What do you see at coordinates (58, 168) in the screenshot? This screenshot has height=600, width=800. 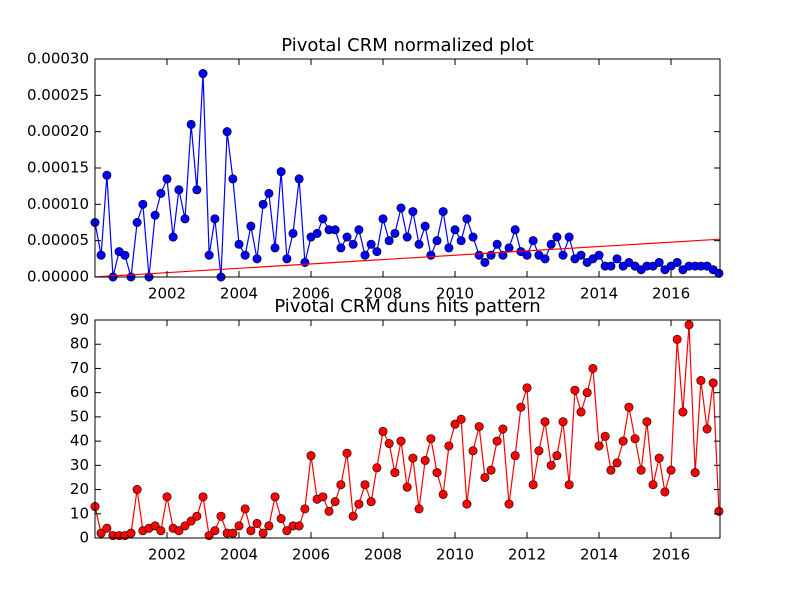 I see `y-tick-label: 0.00015` at bounding box center [58, 168].